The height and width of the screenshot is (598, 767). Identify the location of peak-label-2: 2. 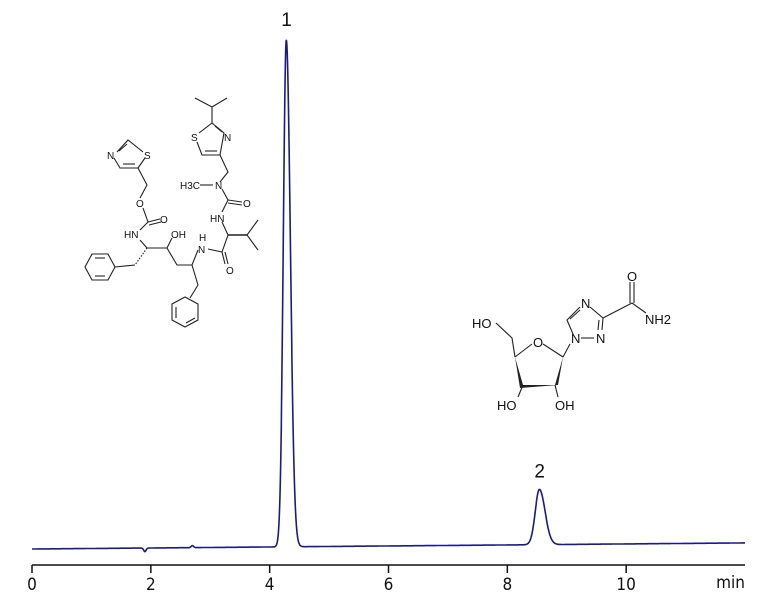
(539, 472).